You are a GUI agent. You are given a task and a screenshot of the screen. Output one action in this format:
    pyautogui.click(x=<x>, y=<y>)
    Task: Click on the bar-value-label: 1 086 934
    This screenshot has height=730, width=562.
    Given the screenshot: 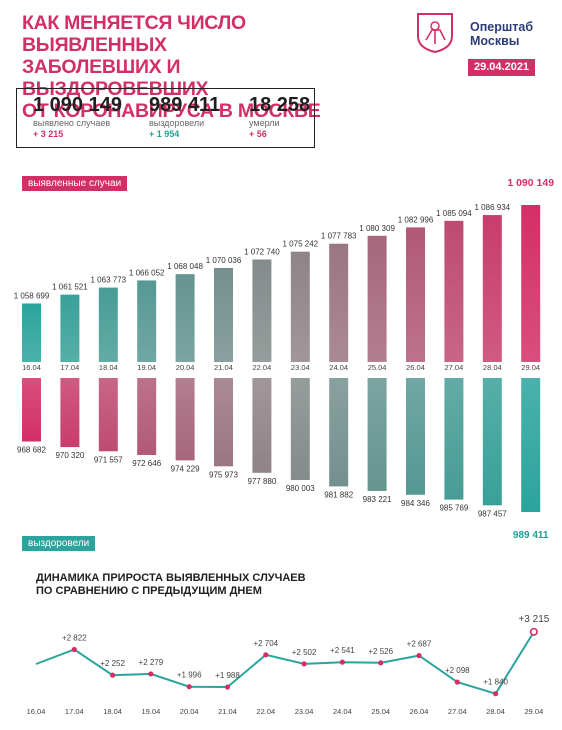 What is the action you would take?
    pyautogui.click(x=493, y=207)
    